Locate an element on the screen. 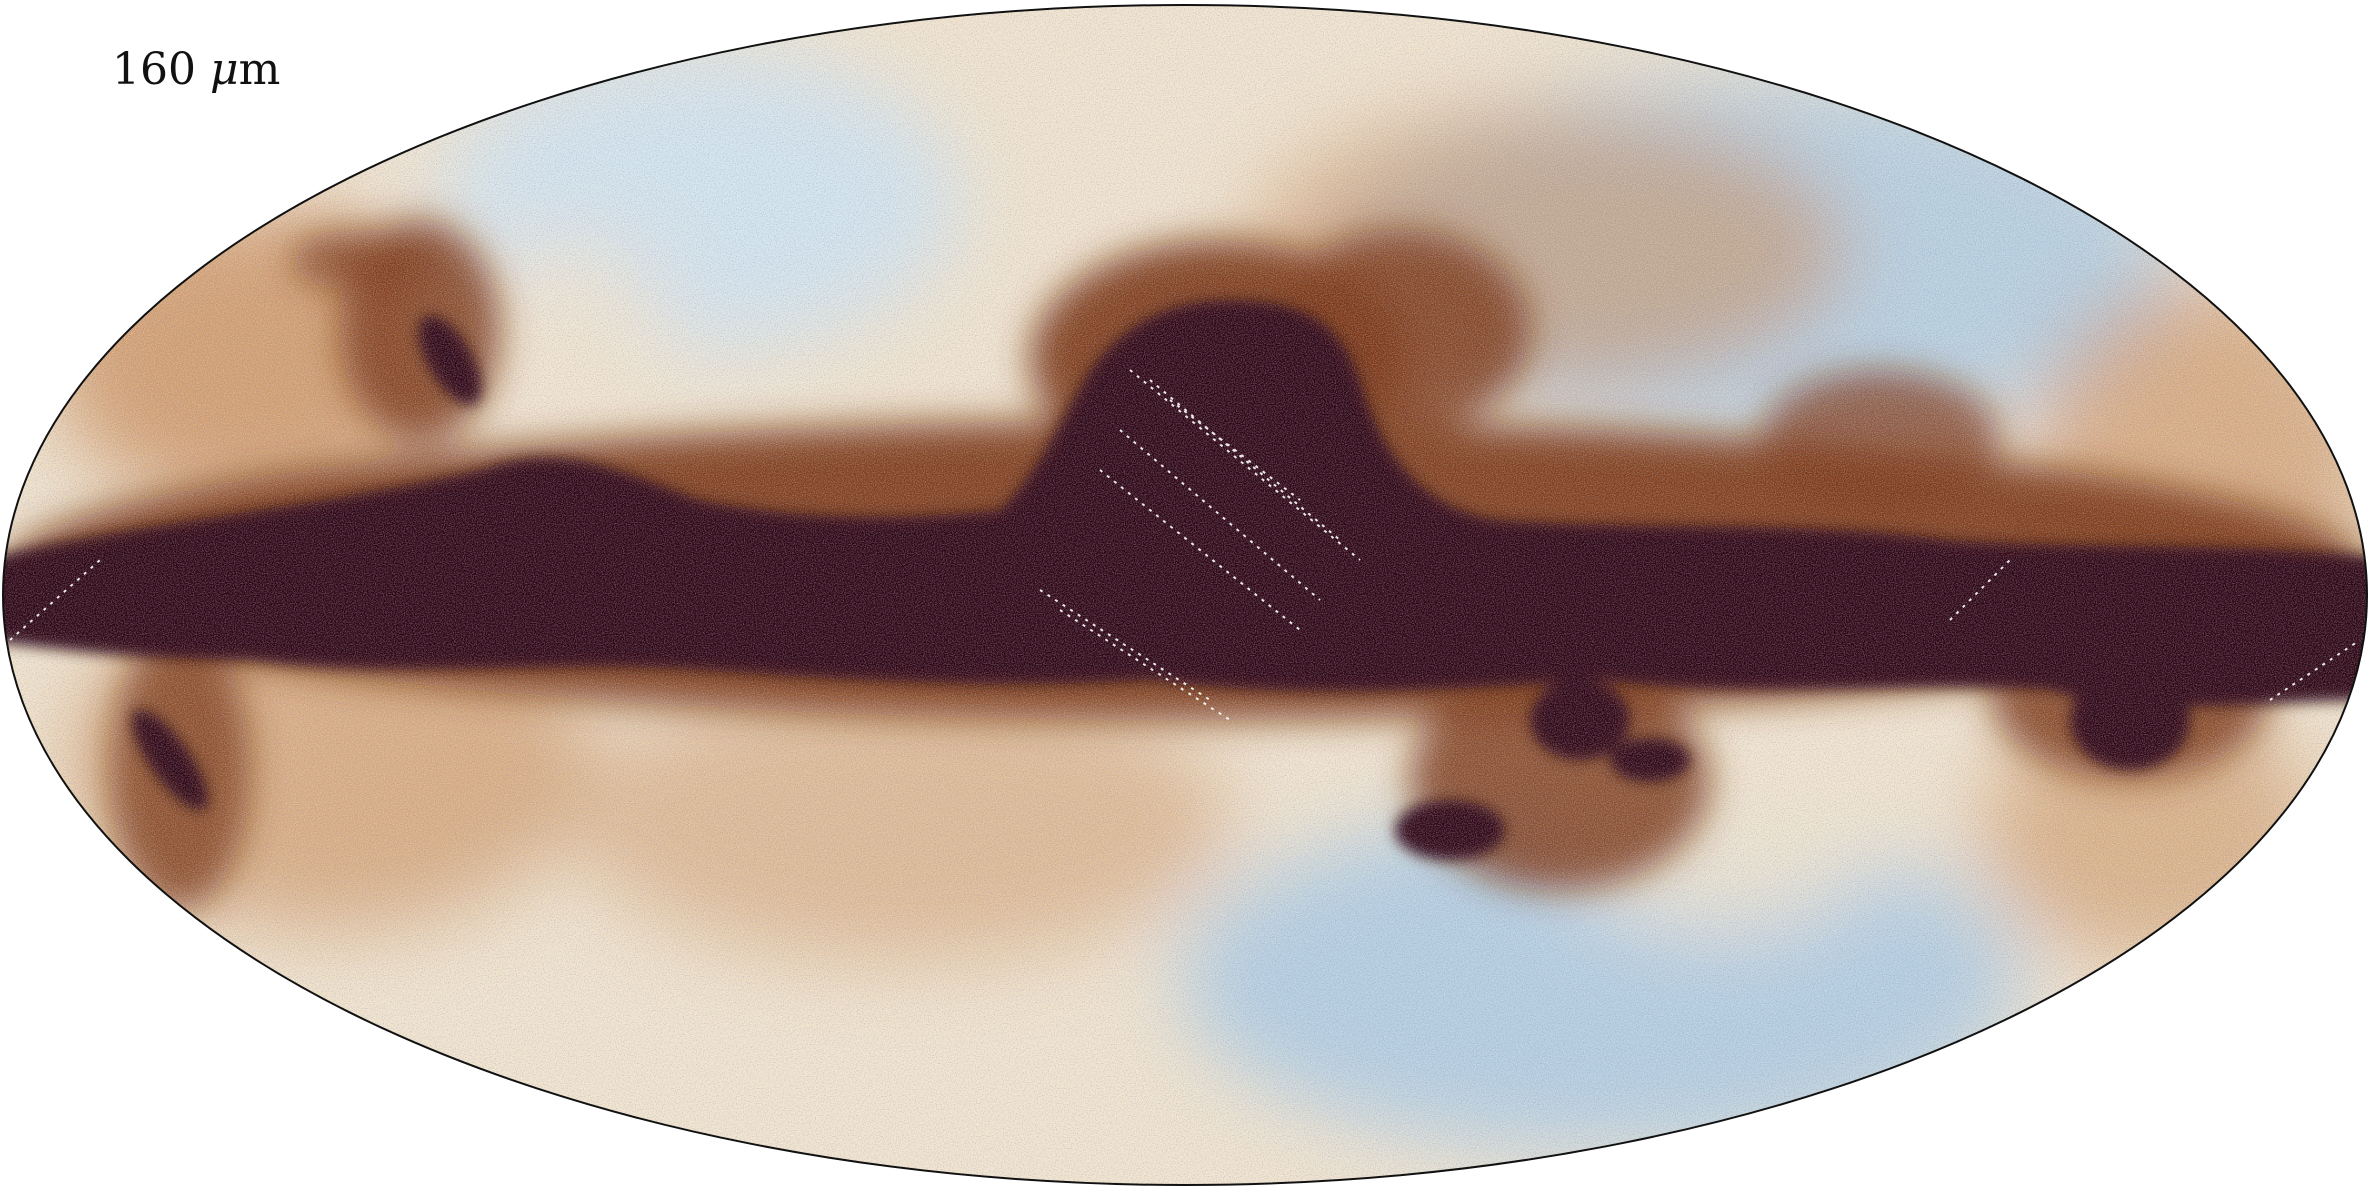 The image size is (2371, 1190). unit-meter: m is located at coordinates (259, 69).